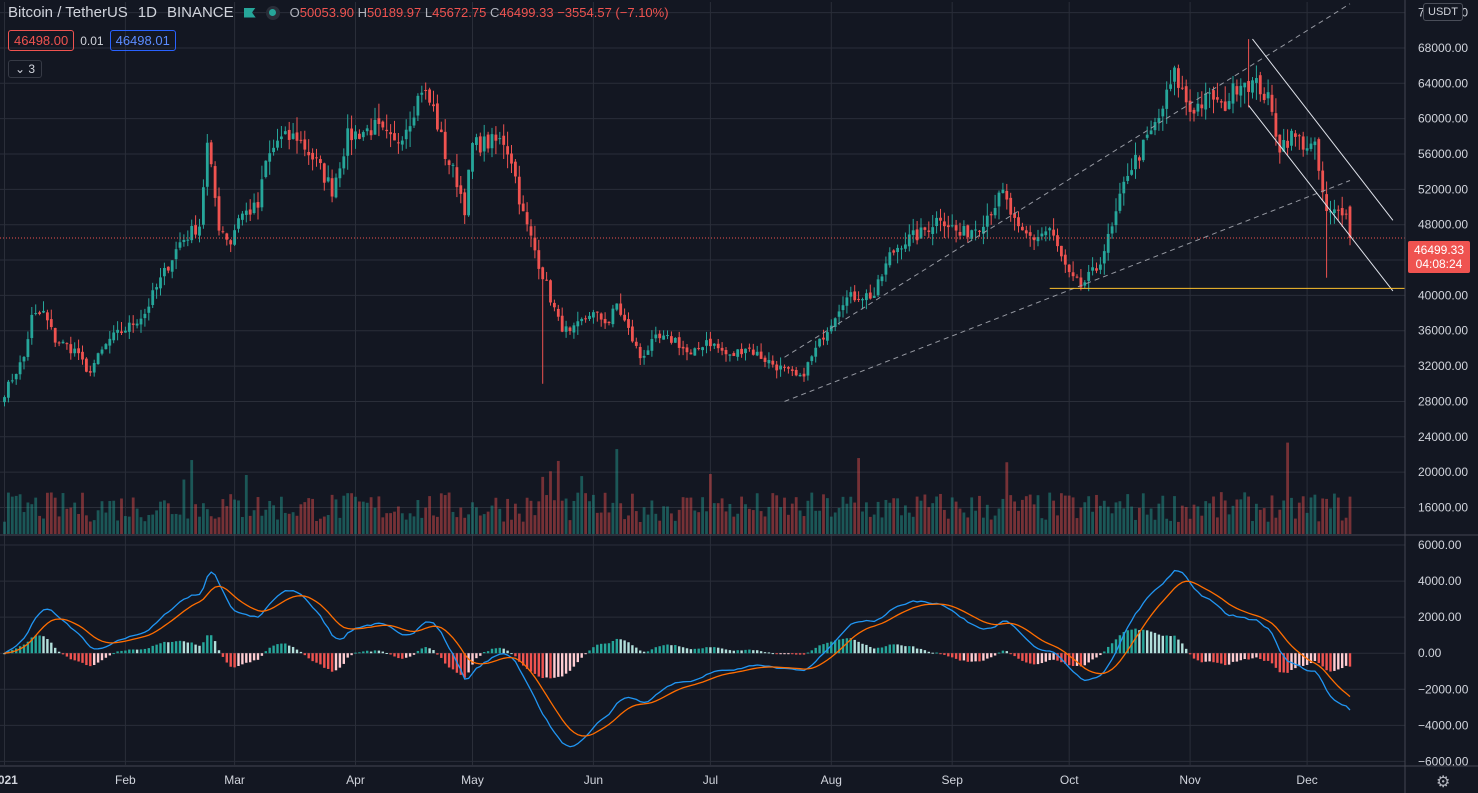 The image size is (1478, 793). What do you see at coordinates (92, 40) in the screenshot?
I see `trade-buttons: 46498.00 0.01 46498.01` at bounding box center [92, 40].